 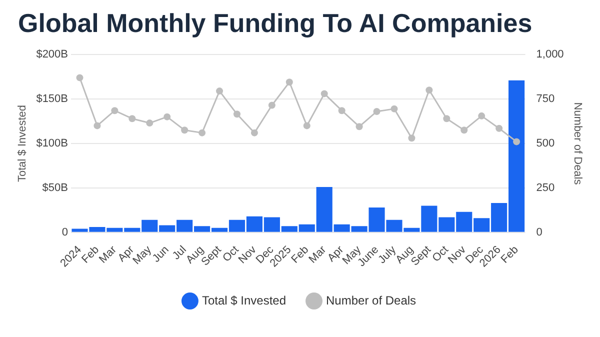 I want to click on legend-label: Number of Deals, so click(x=371, y=300).